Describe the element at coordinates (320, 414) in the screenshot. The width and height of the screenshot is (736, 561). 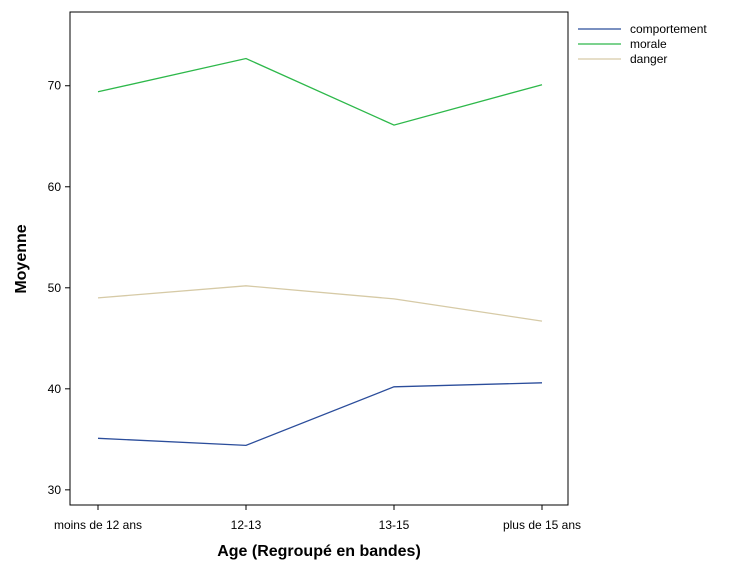
I see `series-line-comportement` at that location.